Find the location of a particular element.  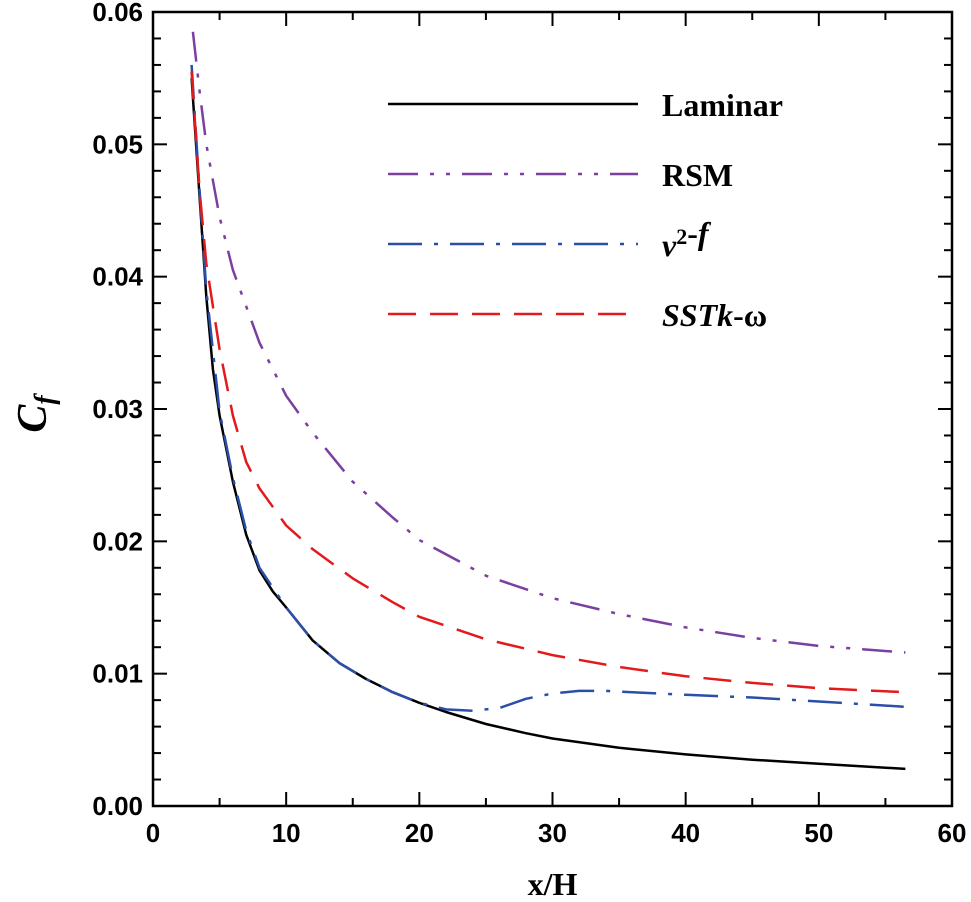

y-tick-label: 0.02 is located at coordinates (117, 541).